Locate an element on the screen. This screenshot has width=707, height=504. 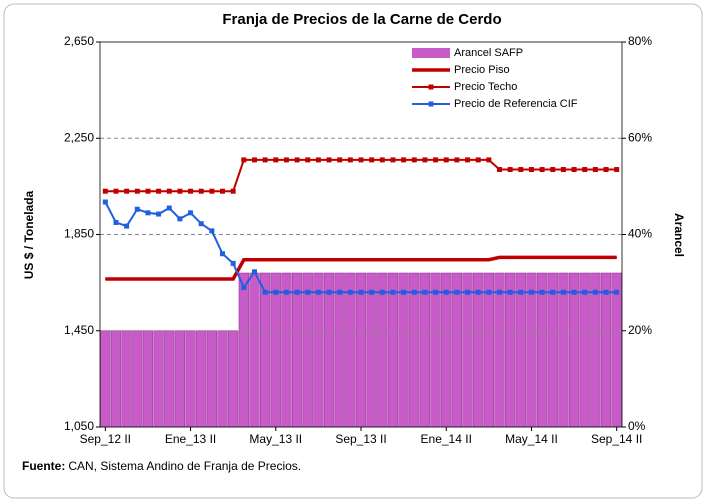
legend-marker is located at coordinates (431, 104).